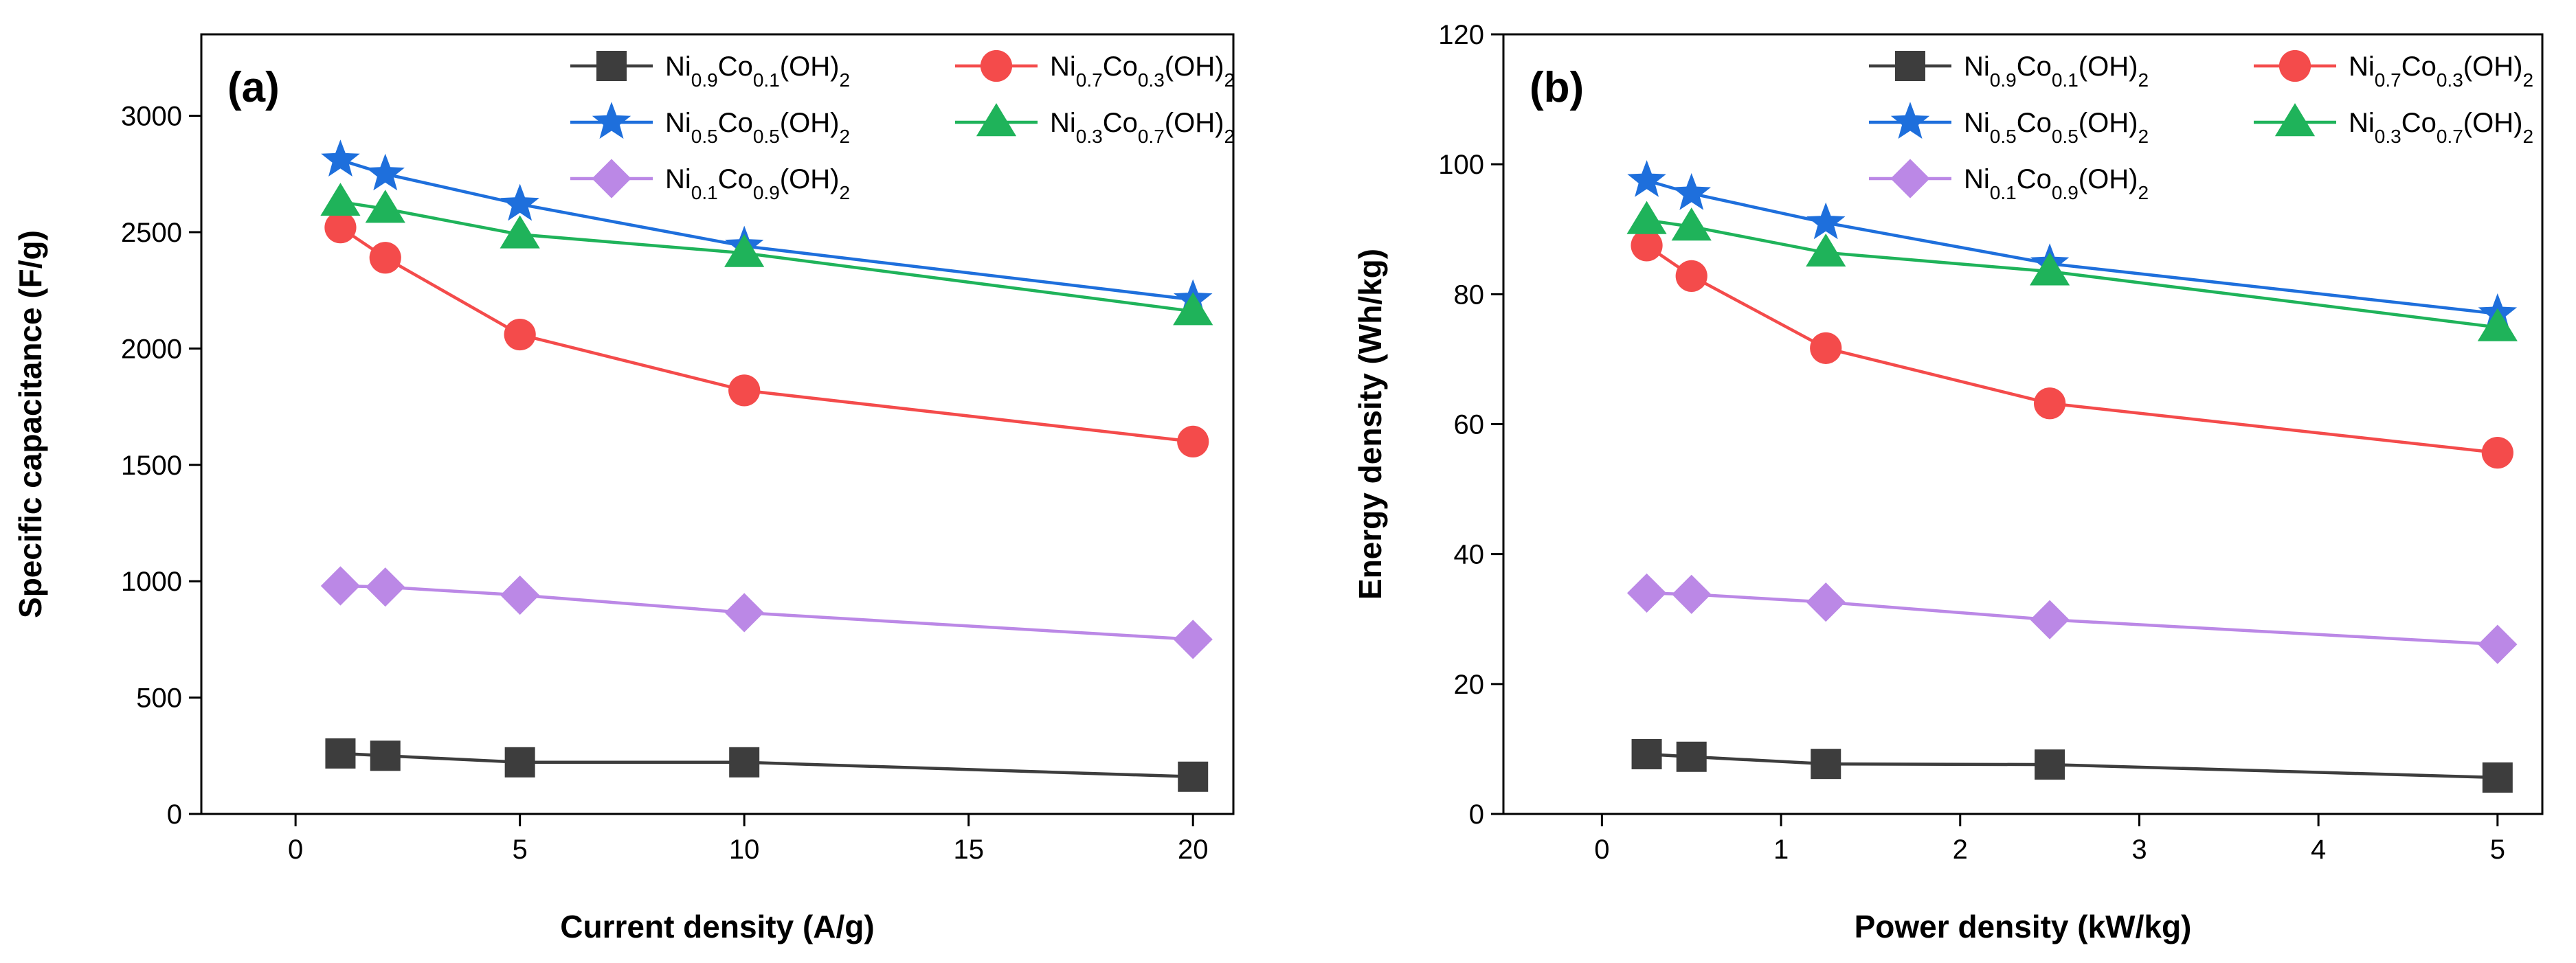 The image size is (2576, 963). I want to click on y-tick-label: 100, so click(1461, 165).